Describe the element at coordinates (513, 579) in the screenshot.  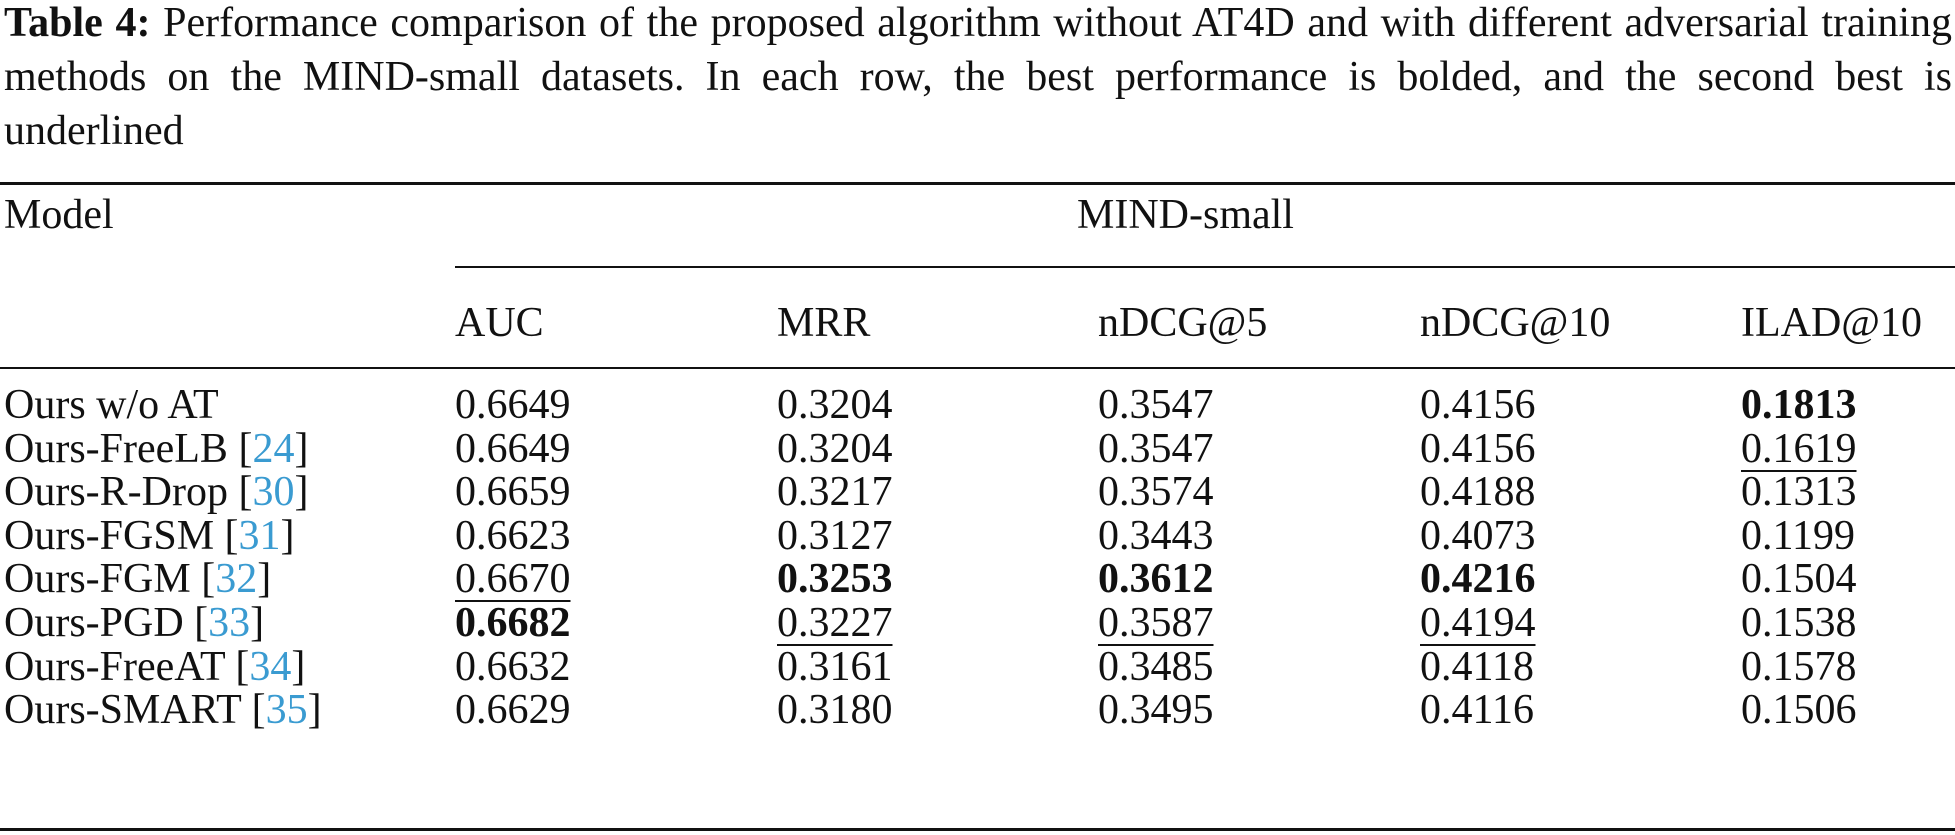
I see `metric-cell-auc: 0.6670` at that location.